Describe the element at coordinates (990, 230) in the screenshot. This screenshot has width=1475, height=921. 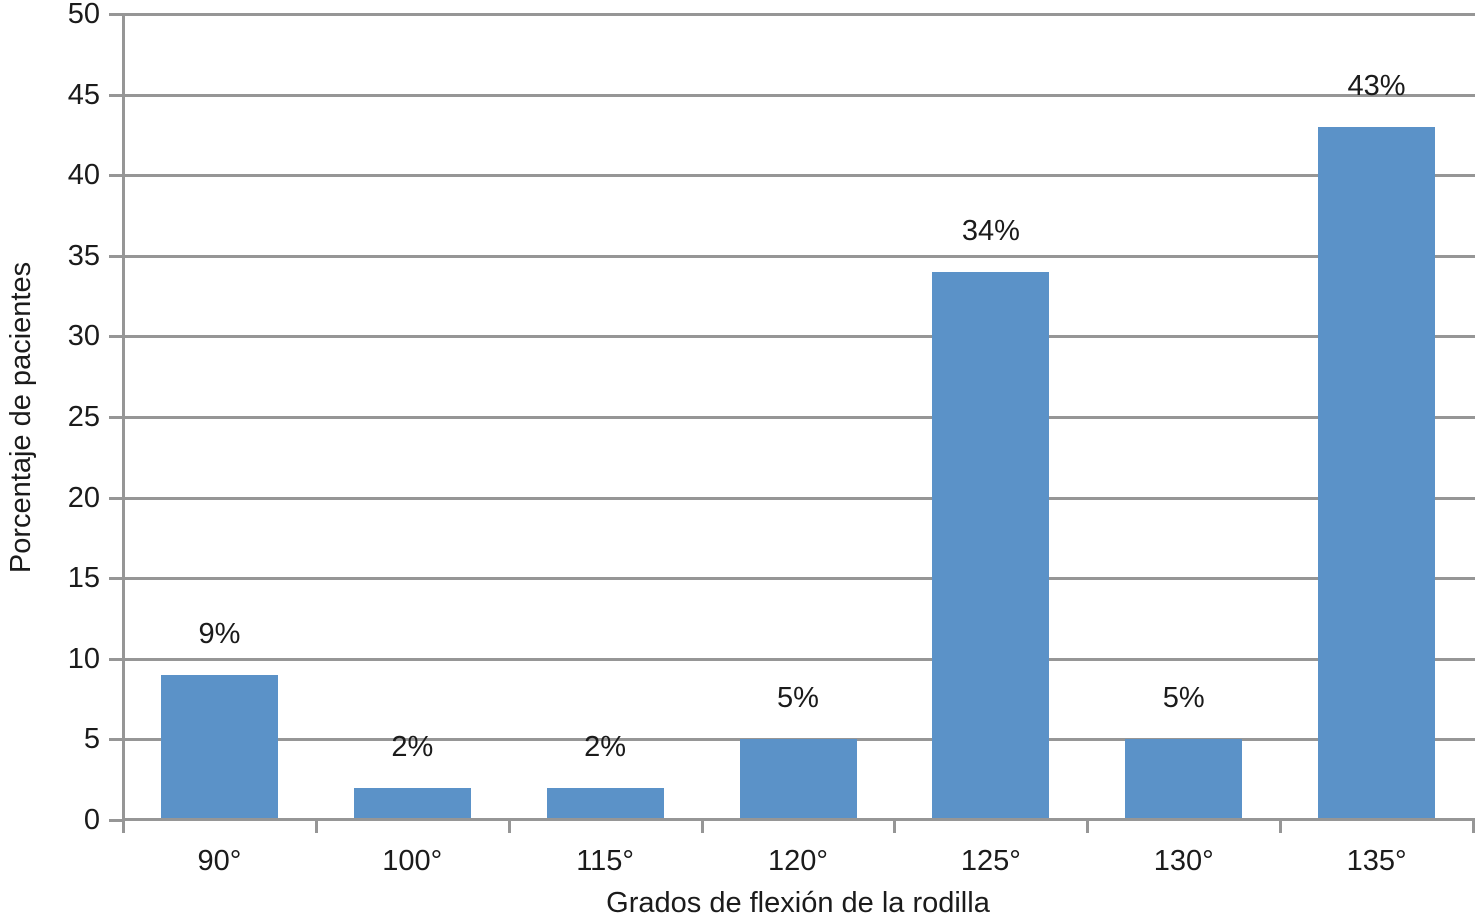
I see `bar-value-label: 34%` at that location.